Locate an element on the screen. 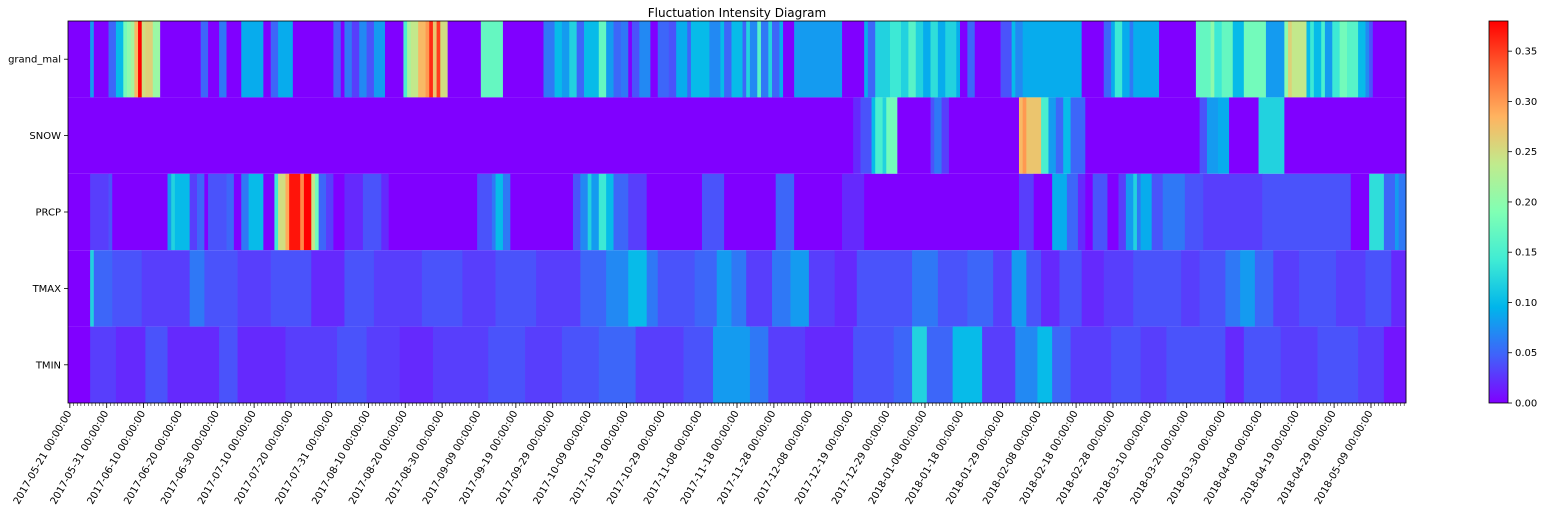 This screenshot has height=514, width=1545. y-tick-label: grand_mal is located at coordinates (34, 60).